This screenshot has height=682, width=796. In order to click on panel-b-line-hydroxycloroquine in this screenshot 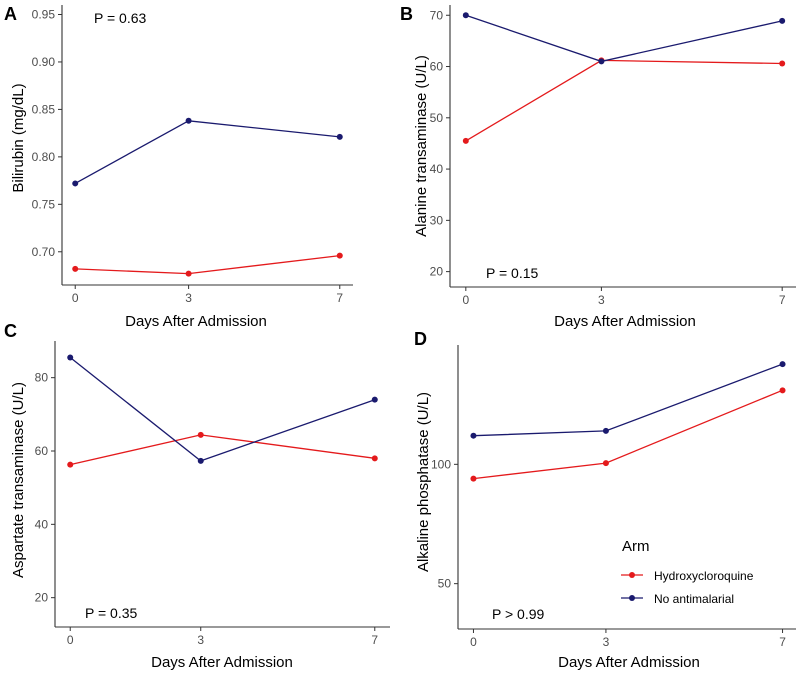, I will do `click(624, 100)`.